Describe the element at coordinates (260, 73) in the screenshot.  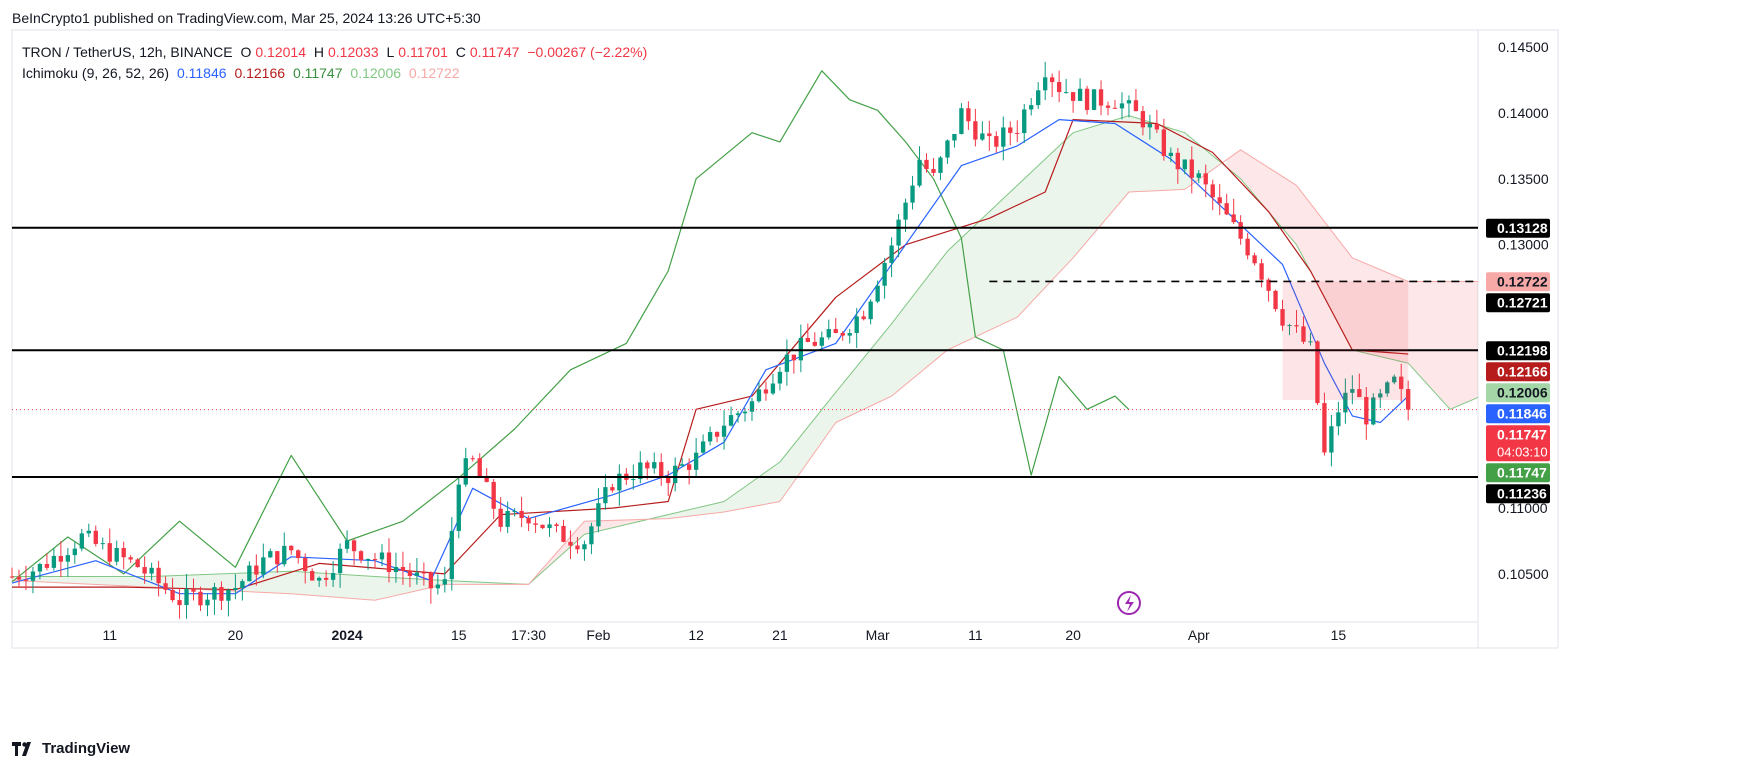
I see `indicator-base-value: 0.12166` at that location.